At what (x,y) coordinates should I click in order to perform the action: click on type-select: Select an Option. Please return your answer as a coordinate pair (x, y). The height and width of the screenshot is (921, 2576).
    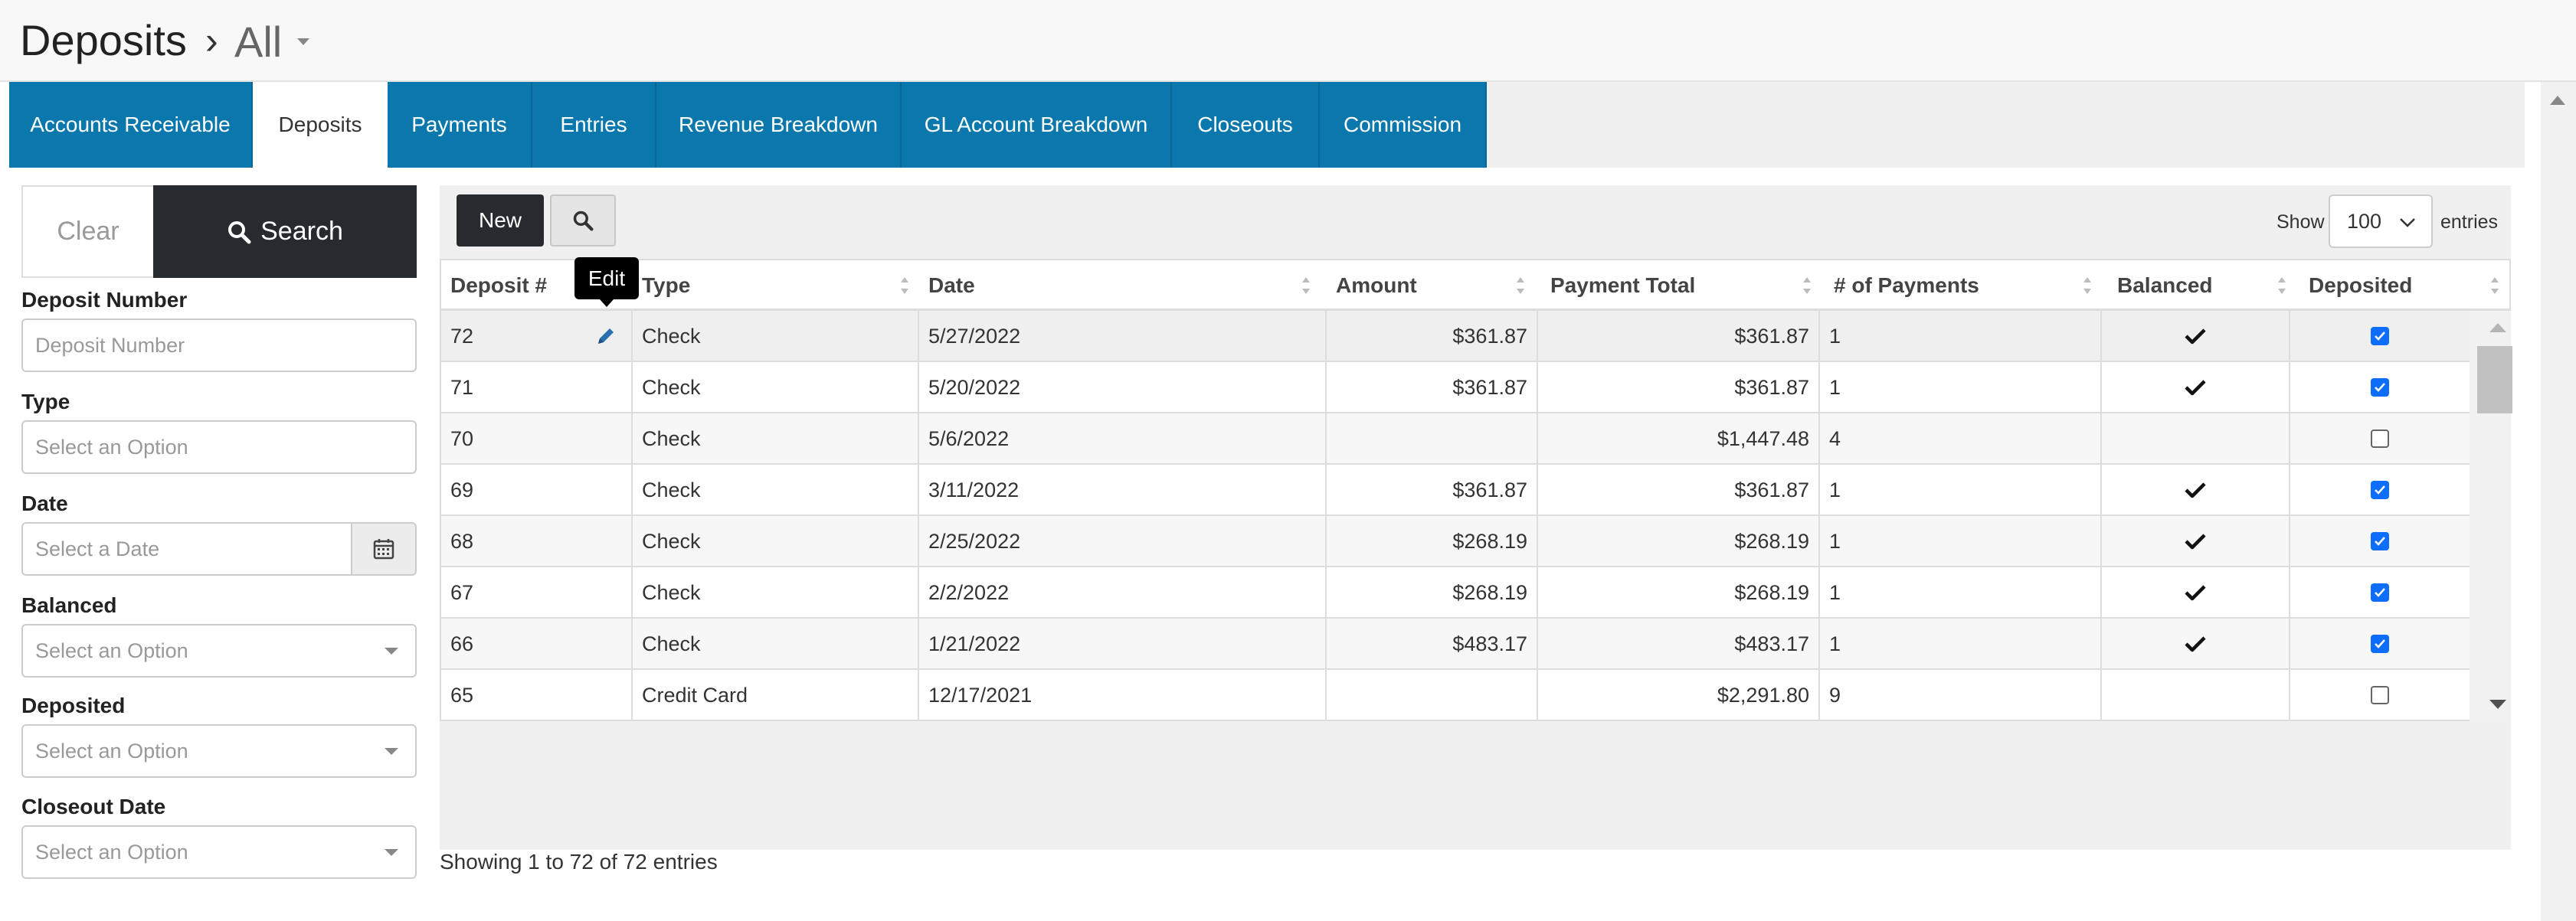
    Looking at the image, I should click on (219, 447).